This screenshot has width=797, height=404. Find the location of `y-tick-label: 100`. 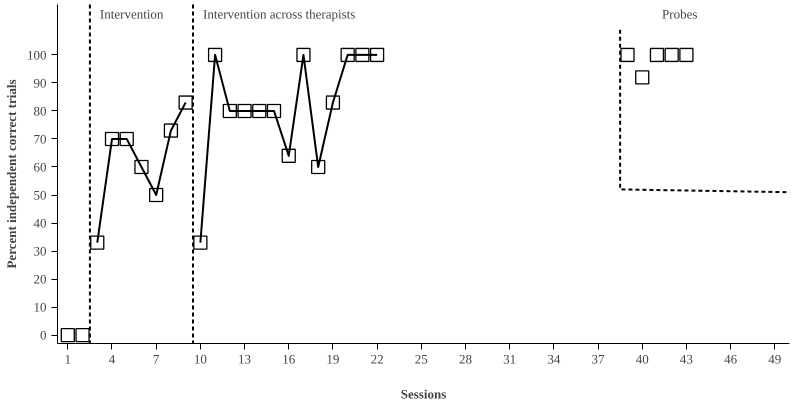

y-tick-label: 100 is located at coordinates (36, 54).